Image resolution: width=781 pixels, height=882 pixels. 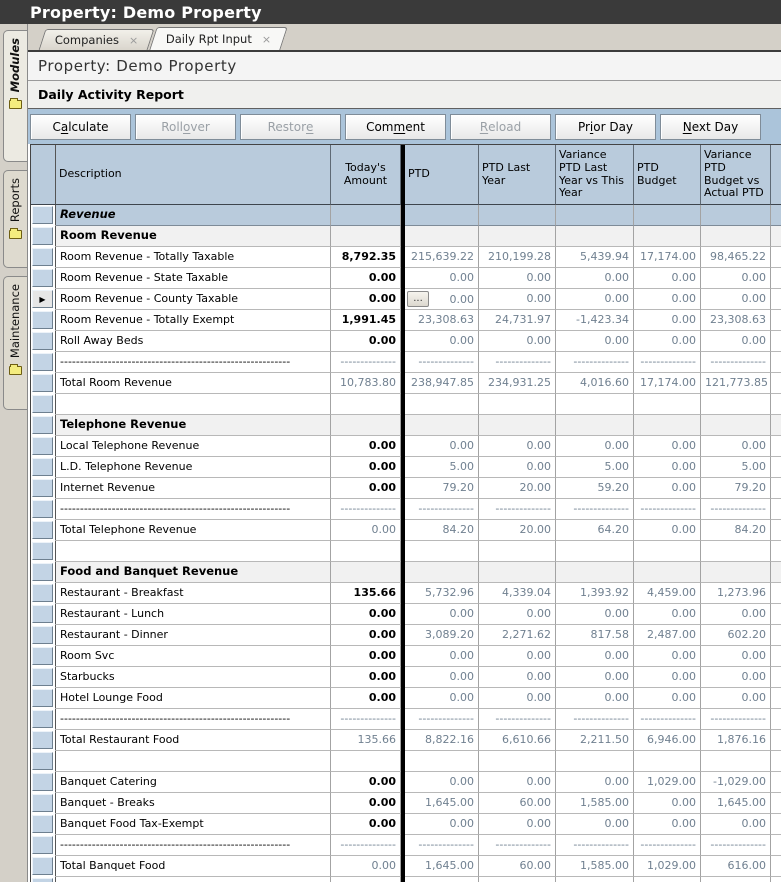 I want to click on cell-variance-ptd-last-year: 5,439.94, so click(x=595, y=257).